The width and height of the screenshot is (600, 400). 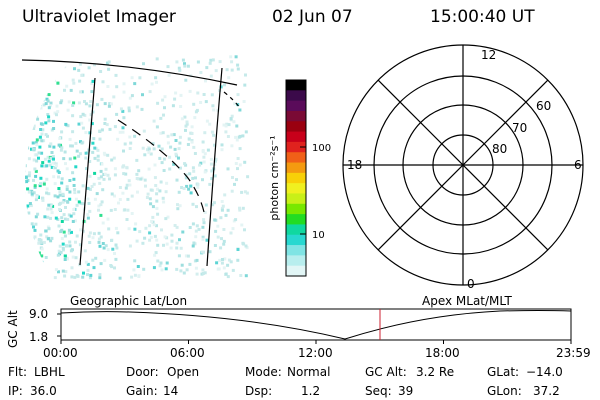 What do you see at coordinates (354, 165) in the screenshot?
I see `mlt-label-18: 18` at bounding box center [354, 165].